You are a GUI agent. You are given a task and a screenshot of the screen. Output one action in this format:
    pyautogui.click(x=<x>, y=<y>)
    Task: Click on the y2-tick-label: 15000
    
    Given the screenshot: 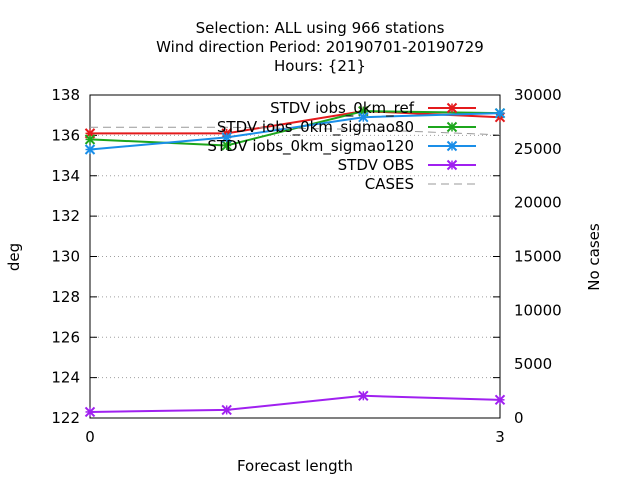 What is the action you would take?
    pyautogui.click(x=538, y=257)
    